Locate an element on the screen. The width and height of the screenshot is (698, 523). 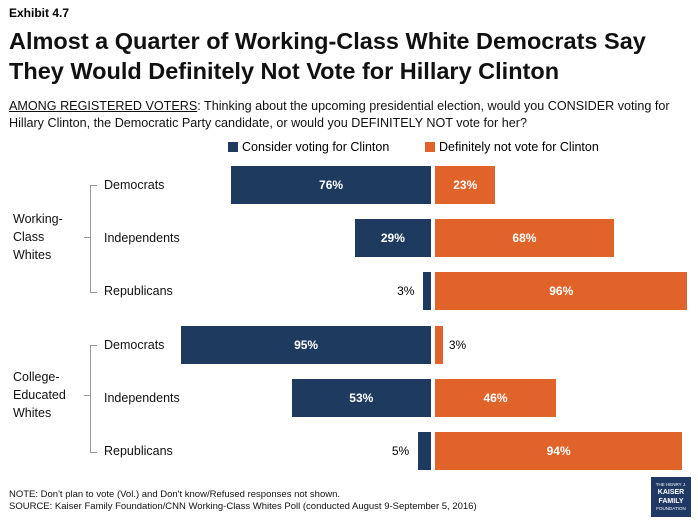
group-label-1: College- Educated Whites is located at coordinates (39, 395).